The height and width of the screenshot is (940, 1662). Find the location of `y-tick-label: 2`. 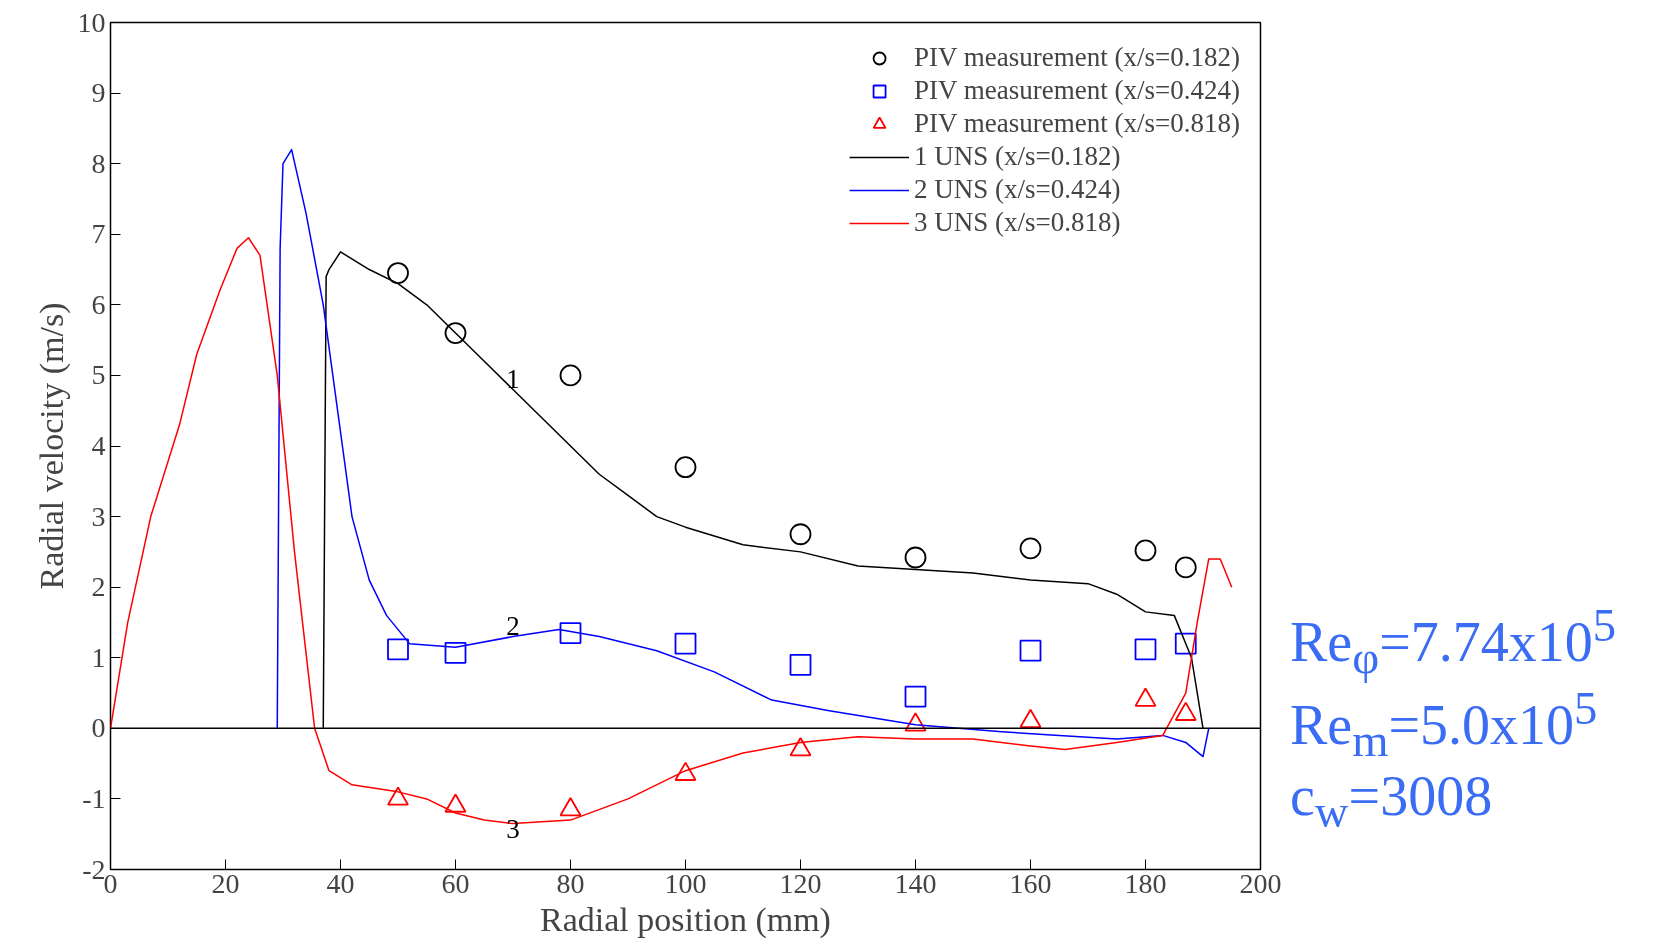

y-tick-label: 2 is located at coordinates (98, 587).